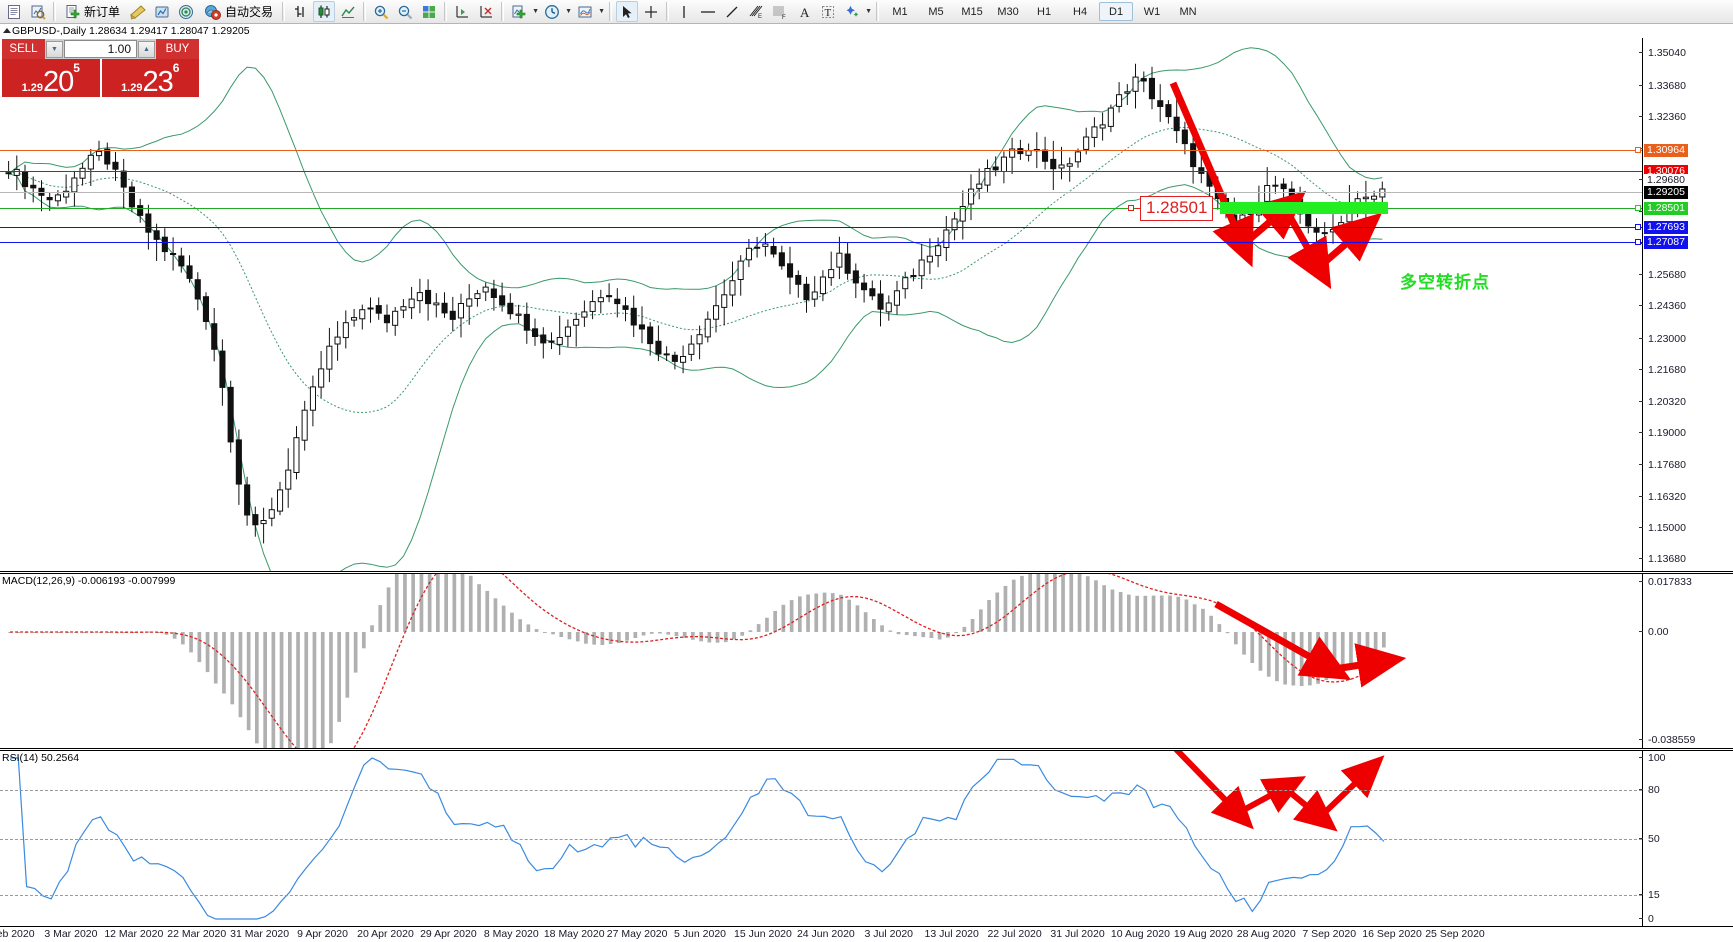 This screenshot has width=1733, height=942. I want to click on price-tick: 1.19000, so click(1662, 433).